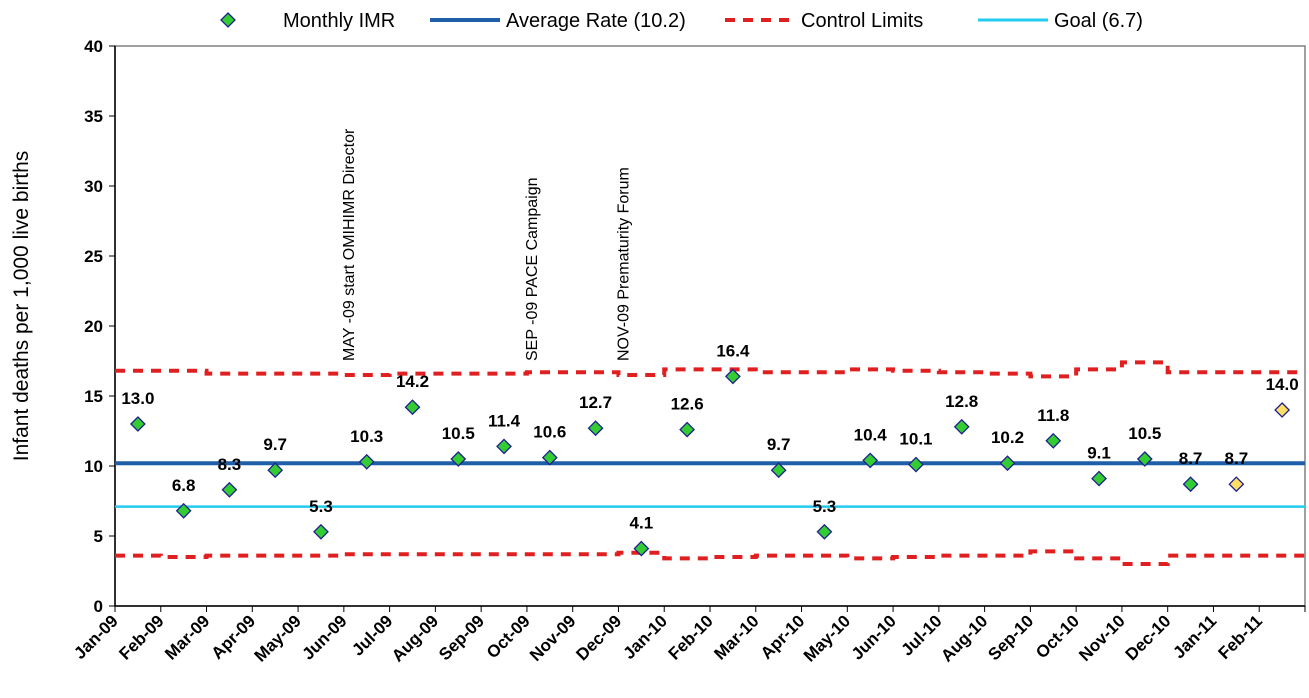 Image resolution: width=1309 pixels, height=698 pixels. Describe the element at coordinates (595, 402) in the screenshot. I see `data-label: 12.7` at that location.